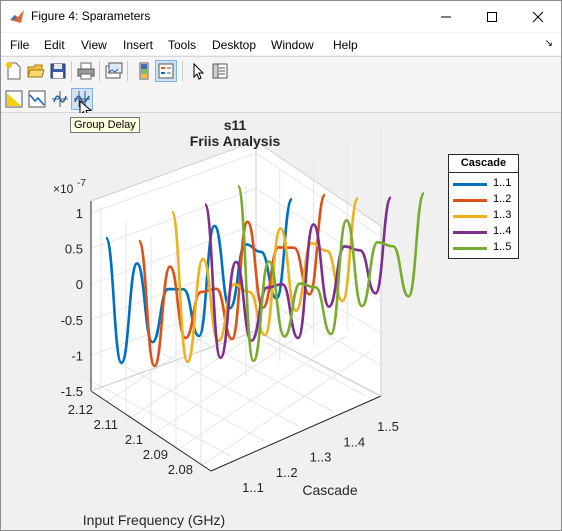  I want to click on plot-phase-icon, so click(37, 99).